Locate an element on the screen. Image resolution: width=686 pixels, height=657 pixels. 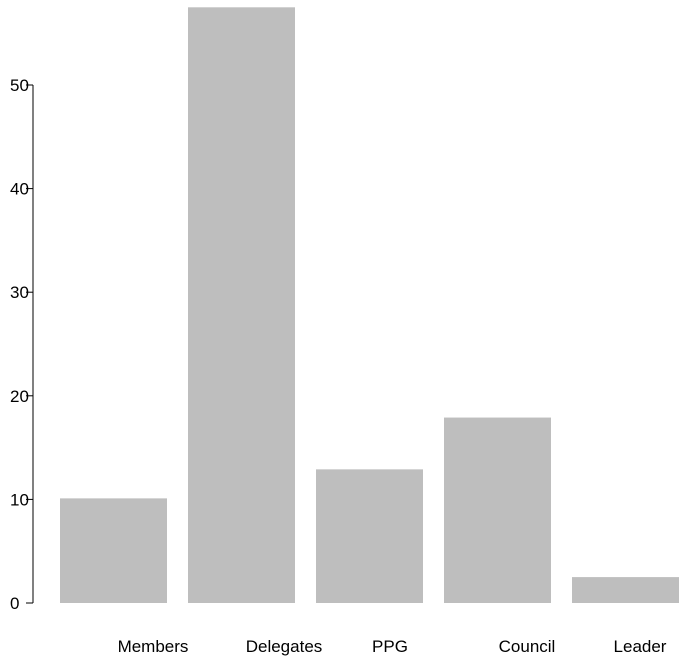
x-category-label: Council is located at coordinates (527, 646).